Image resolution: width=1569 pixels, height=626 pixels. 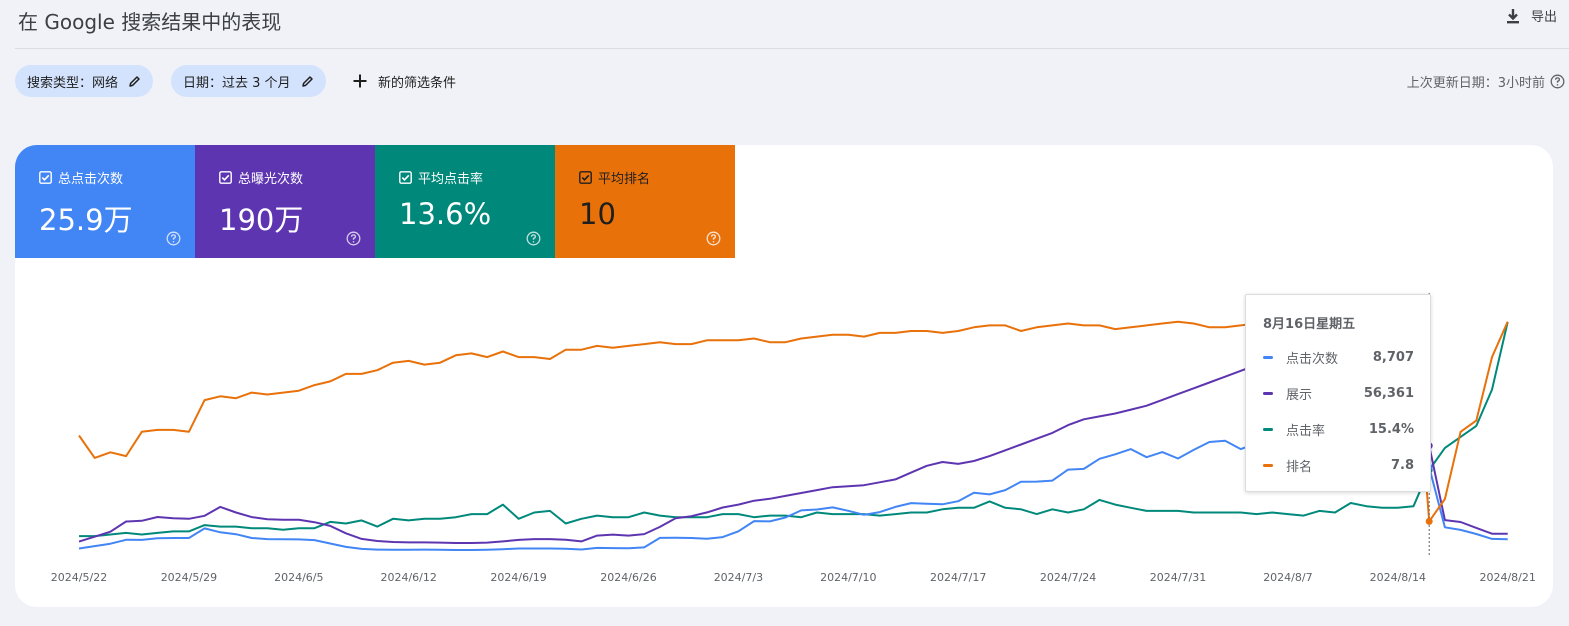 I want to click on tooltip-row-impressions: 展示 56,361, so click(x=1338, y=393).